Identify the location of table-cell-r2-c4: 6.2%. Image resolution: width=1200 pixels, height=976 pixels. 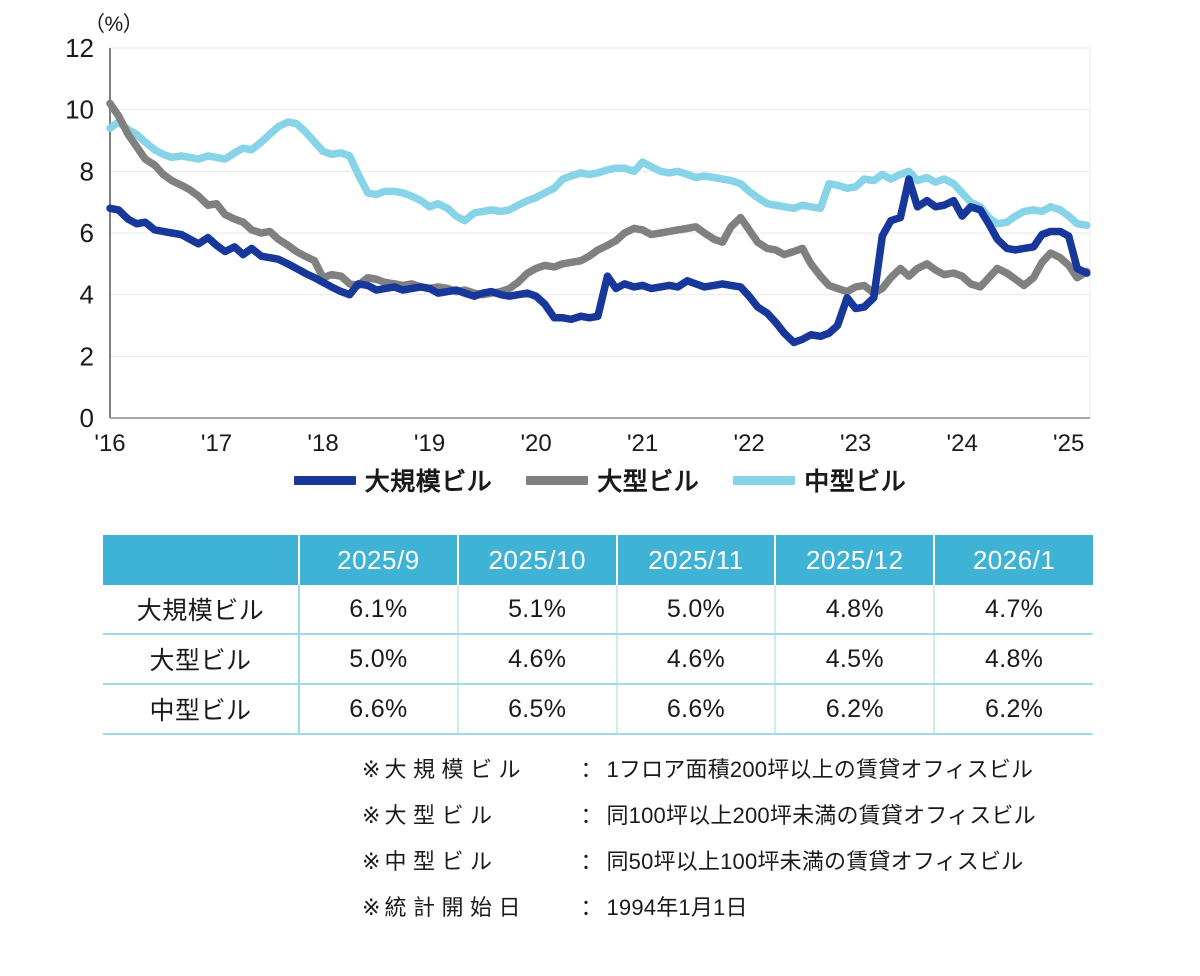
(1013, 709).